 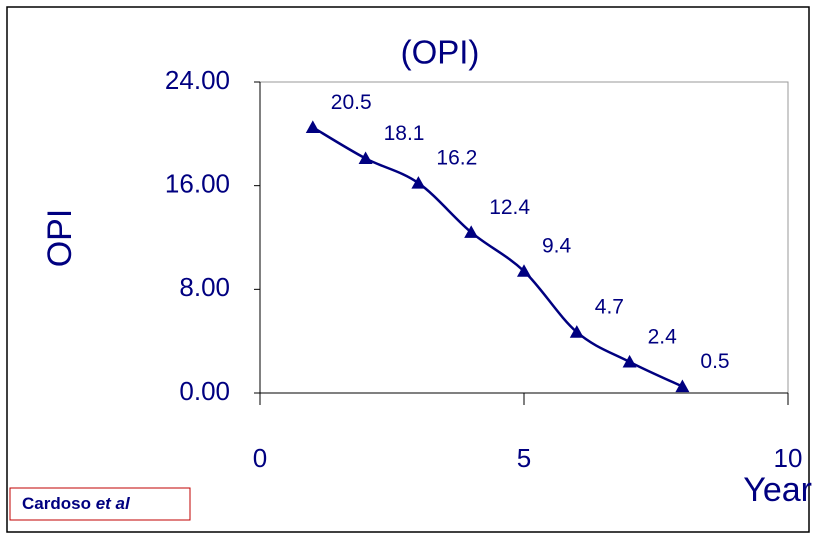 What do you see at coordinates (714, 361) in the screenshot?
I see `data-label: 0.5` at bounding box center [714, 361].